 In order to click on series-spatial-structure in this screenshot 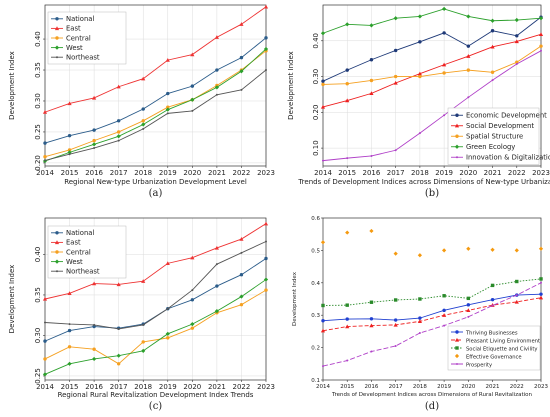, I will do `click(432, 65)`.